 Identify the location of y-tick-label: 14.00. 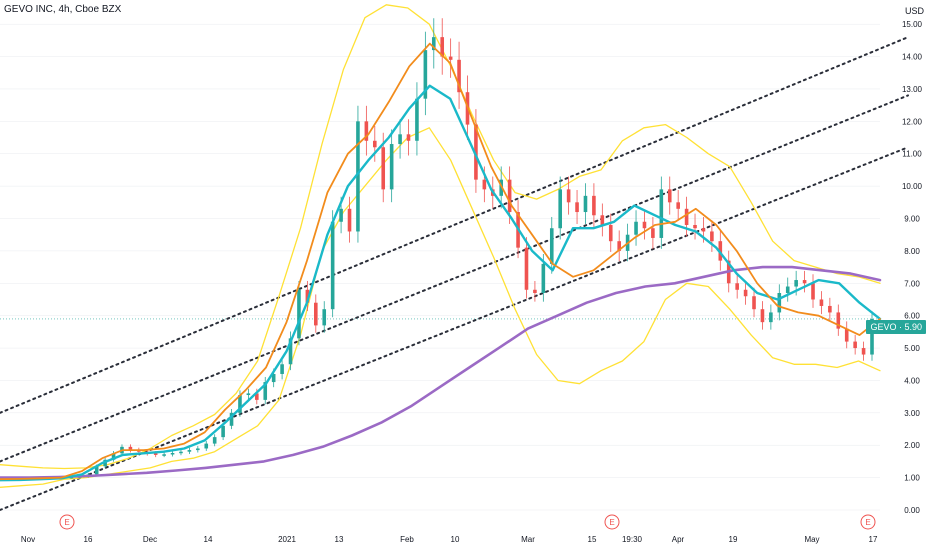
(912, 57).